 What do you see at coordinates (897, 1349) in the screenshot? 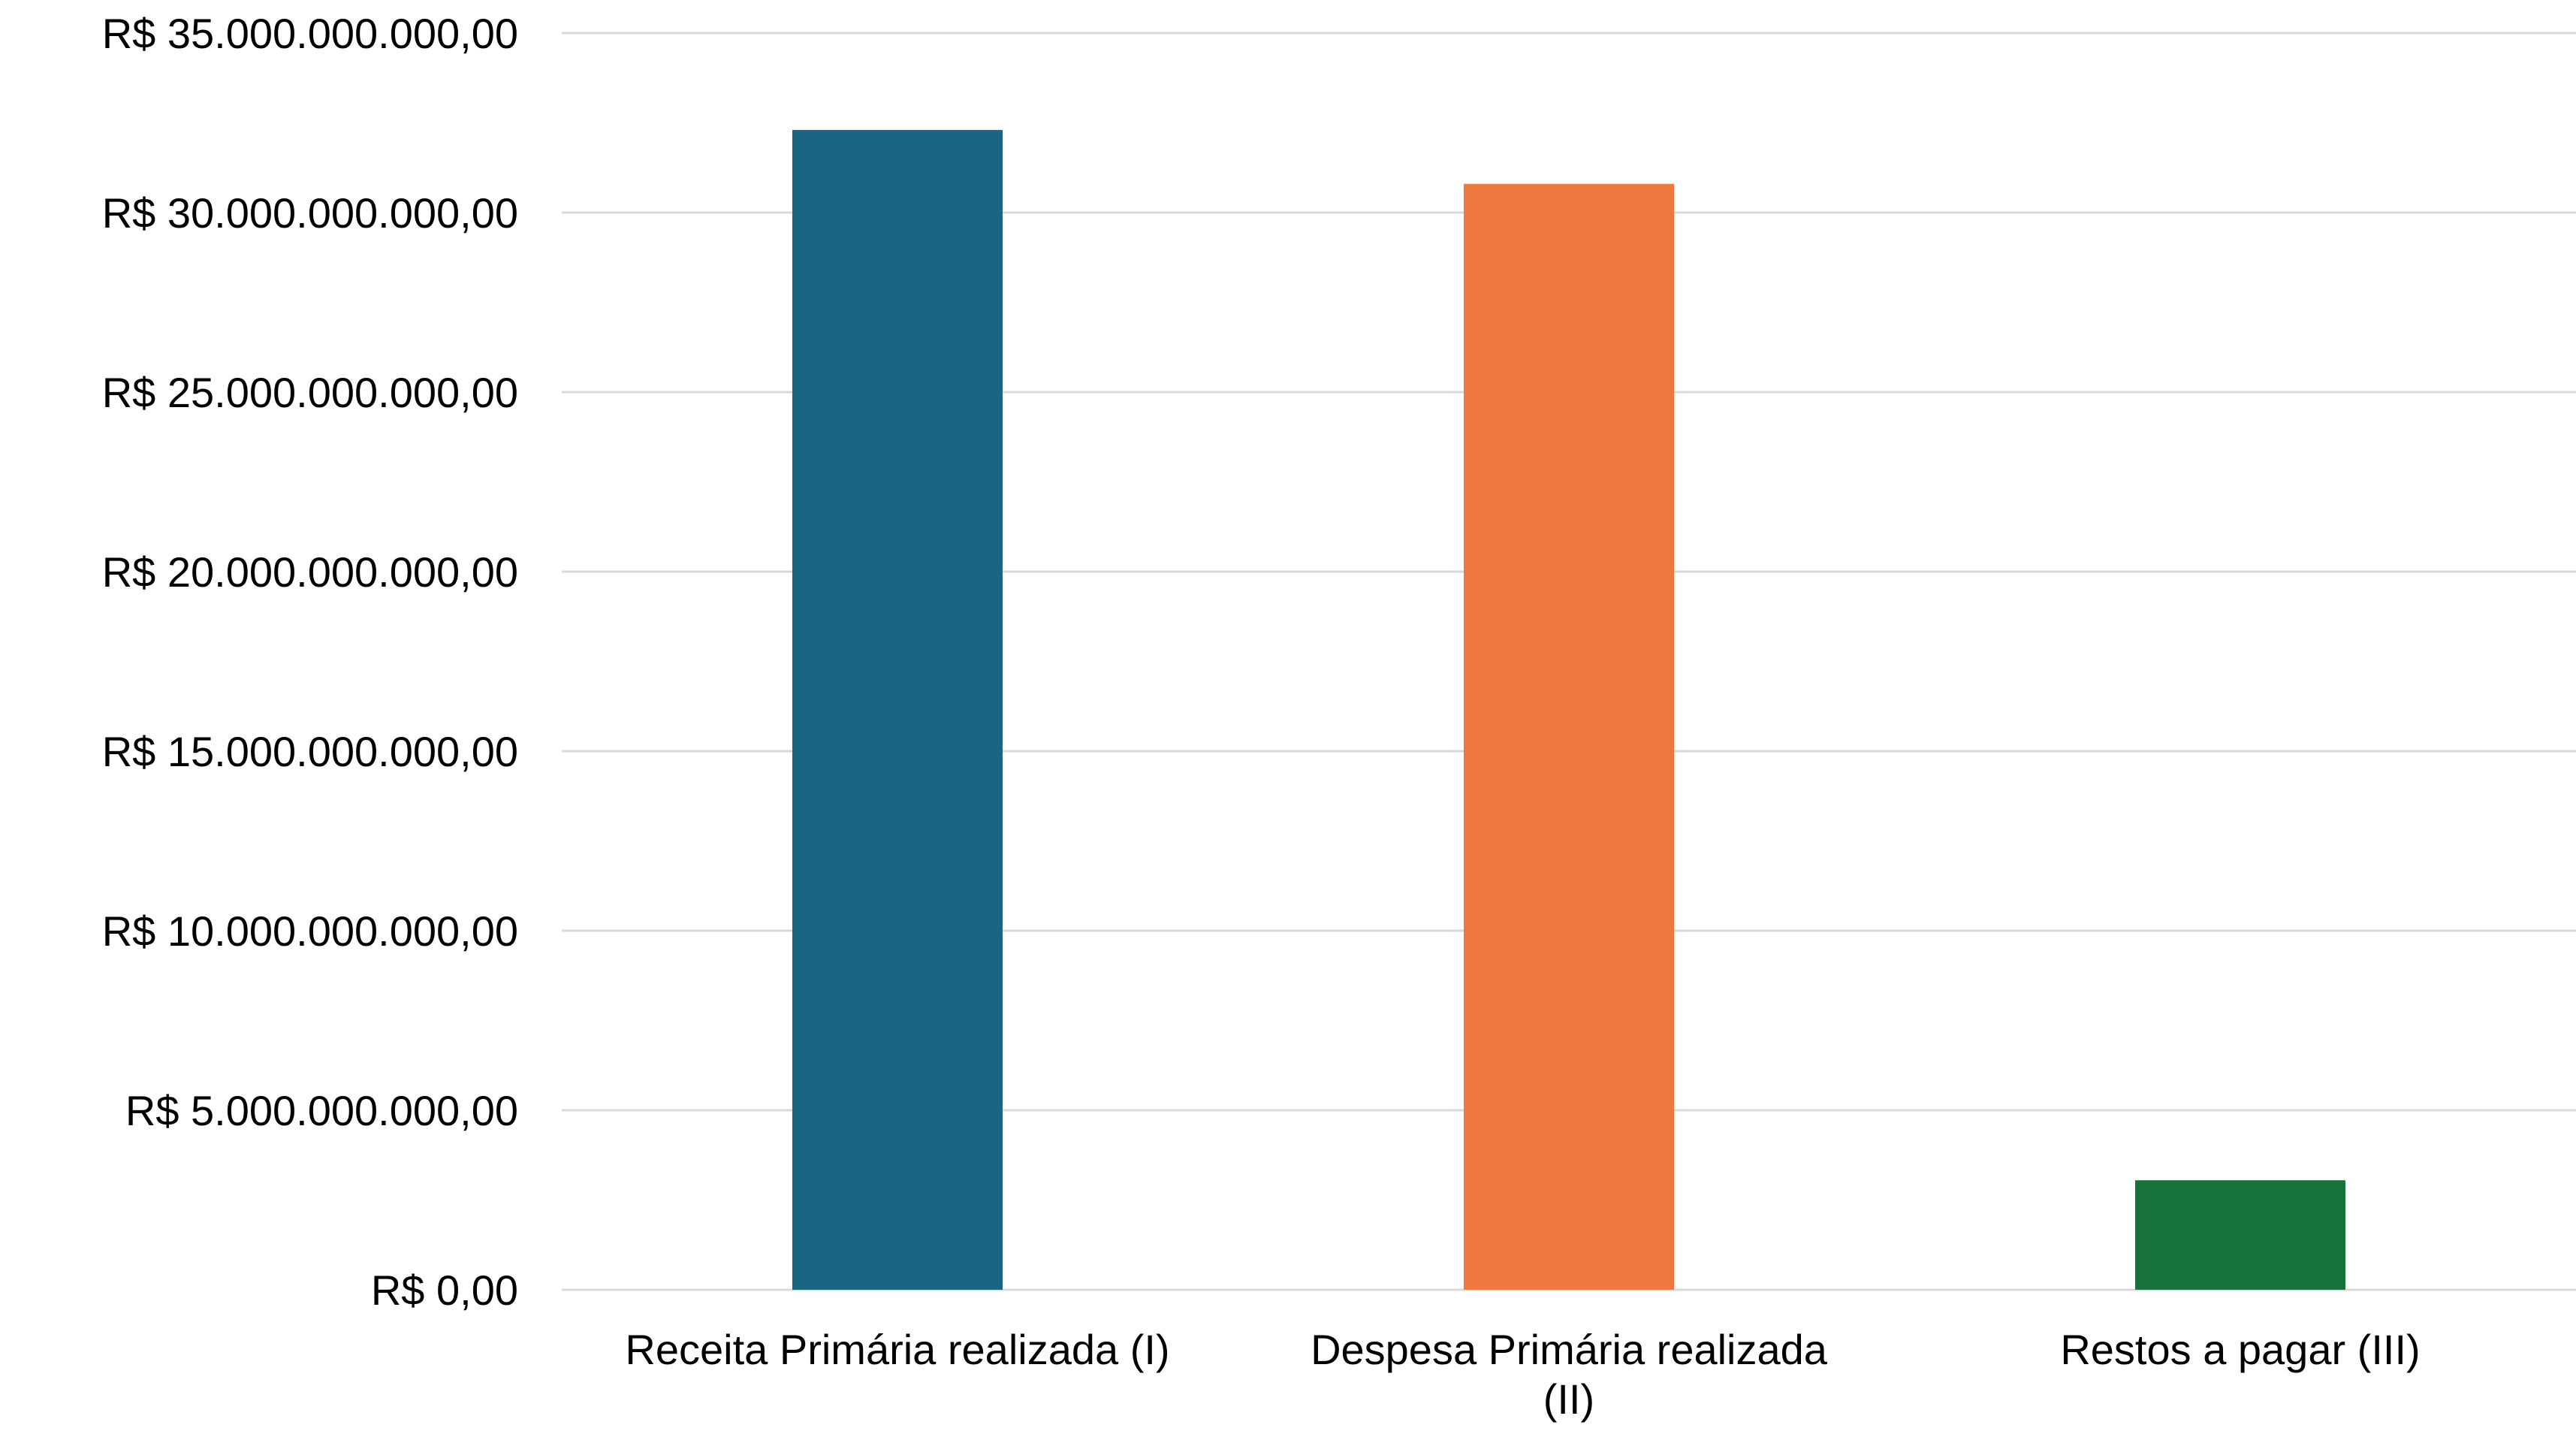
I see `x-category-label: Receita Primária realizada (I)` at bounding box center [897, 1349].